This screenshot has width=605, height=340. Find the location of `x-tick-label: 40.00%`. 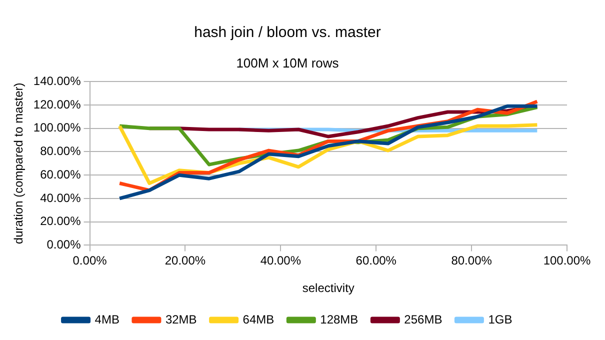

x-tick-label: 40.00% is located at coordinates (281, 261).